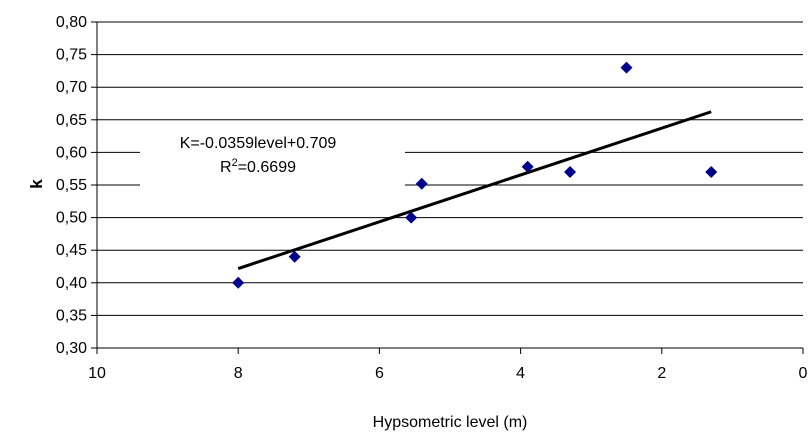 The height and width of the screenshot is (439, 808). I want to click on y-tick-label: 0,40, so click(71, 283).